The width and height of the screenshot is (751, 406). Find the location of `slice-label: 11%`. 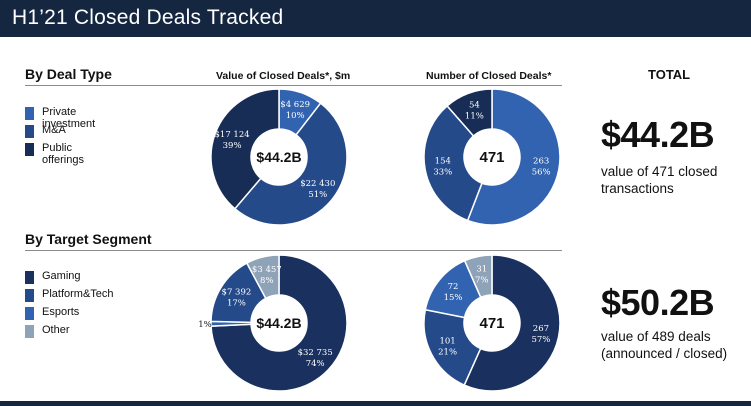

slice-label: 11% is located at coordinates (474, 117).